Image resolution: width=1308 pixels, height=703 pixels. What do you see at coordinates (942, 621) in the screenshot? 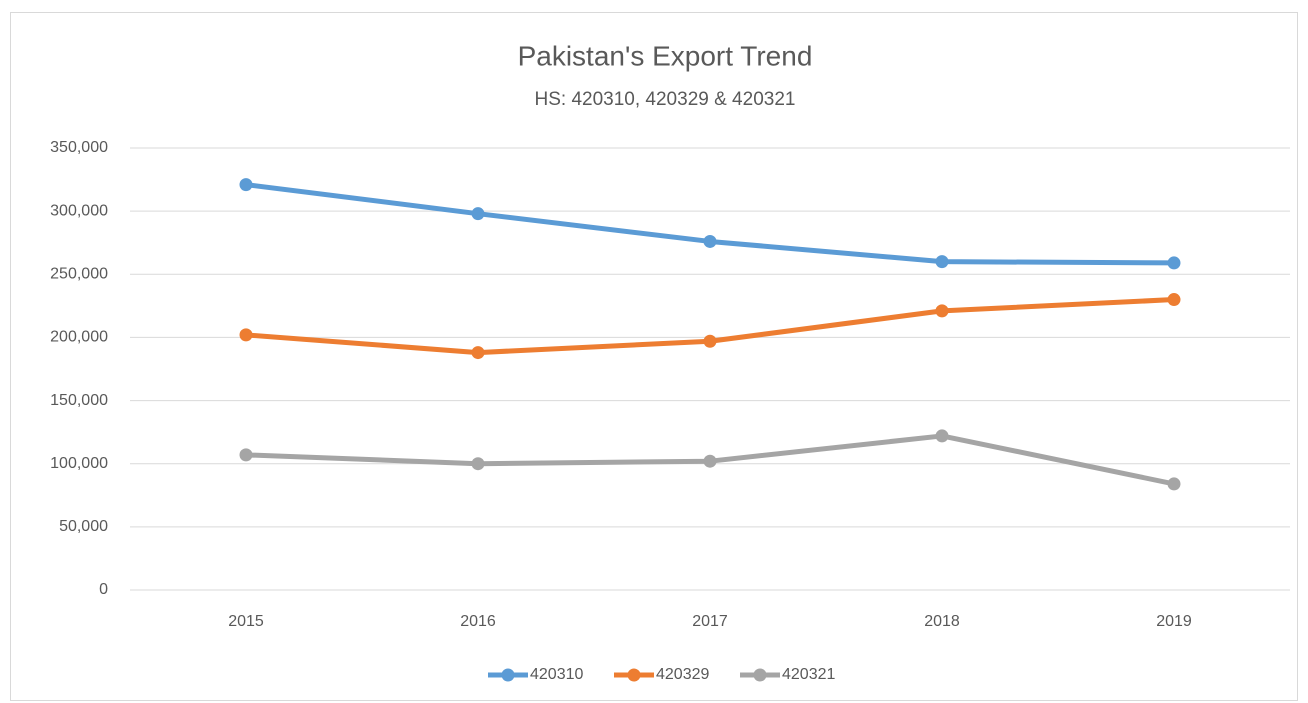
I see `x-tick-label: 2018` at bounding box center [942, 621].